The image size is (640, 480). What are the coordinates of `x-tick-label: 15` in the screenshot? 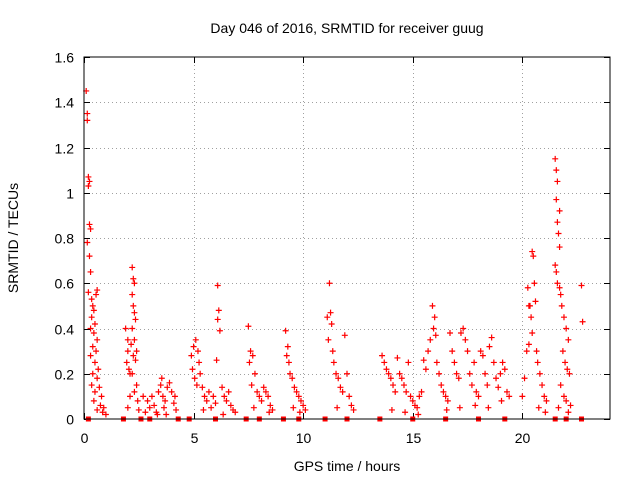 It's located at (414, 438).